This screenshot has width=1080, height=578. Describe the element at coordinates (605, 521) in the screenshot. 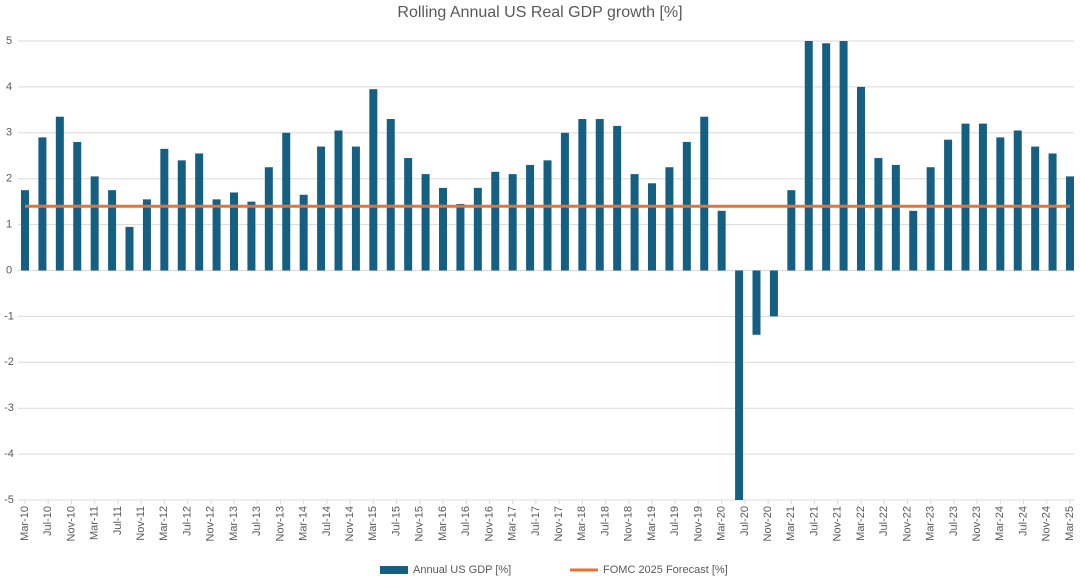

I see `x-tick-label: Jul-18` at that location.